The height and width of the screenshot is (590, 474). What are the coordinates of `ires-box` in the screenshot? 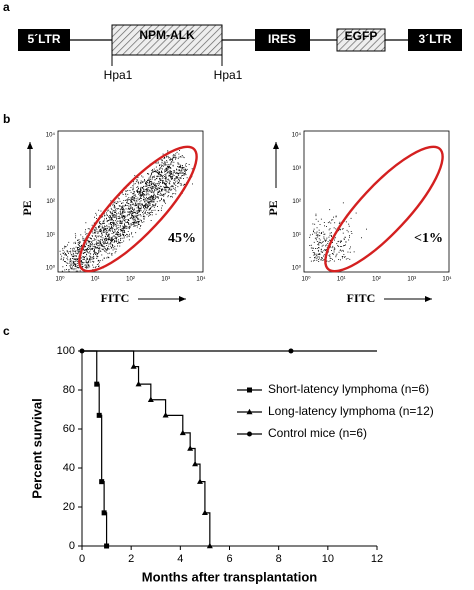 It's located at (282, 40).